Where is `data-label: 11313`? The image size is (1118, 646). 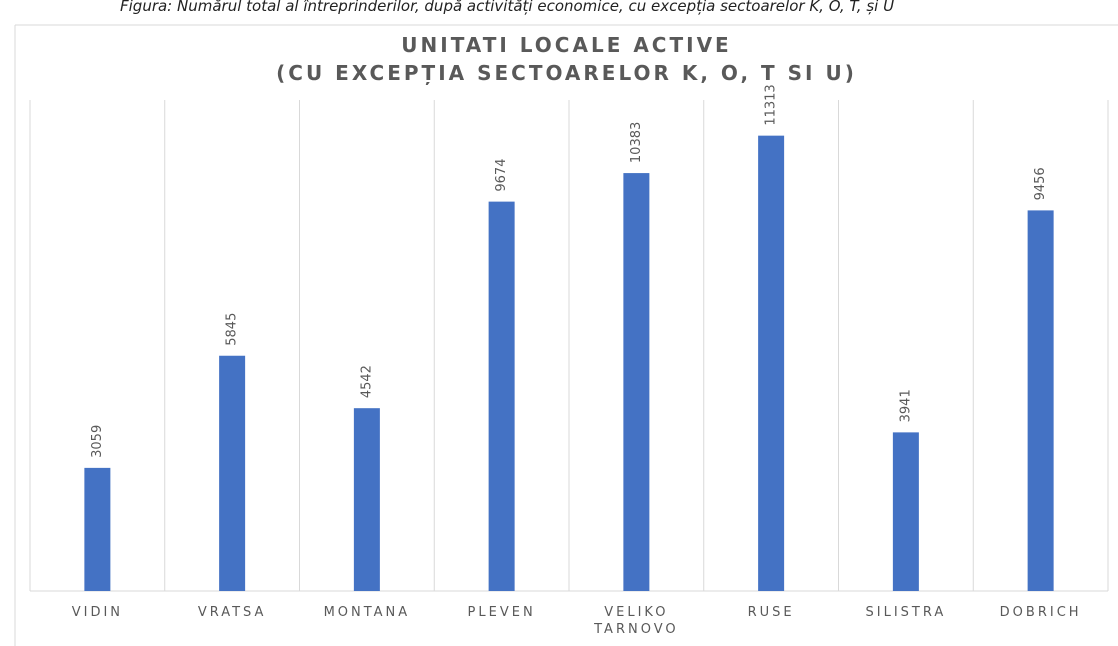 data-label: 11313 is located at coordinates (771, 104).